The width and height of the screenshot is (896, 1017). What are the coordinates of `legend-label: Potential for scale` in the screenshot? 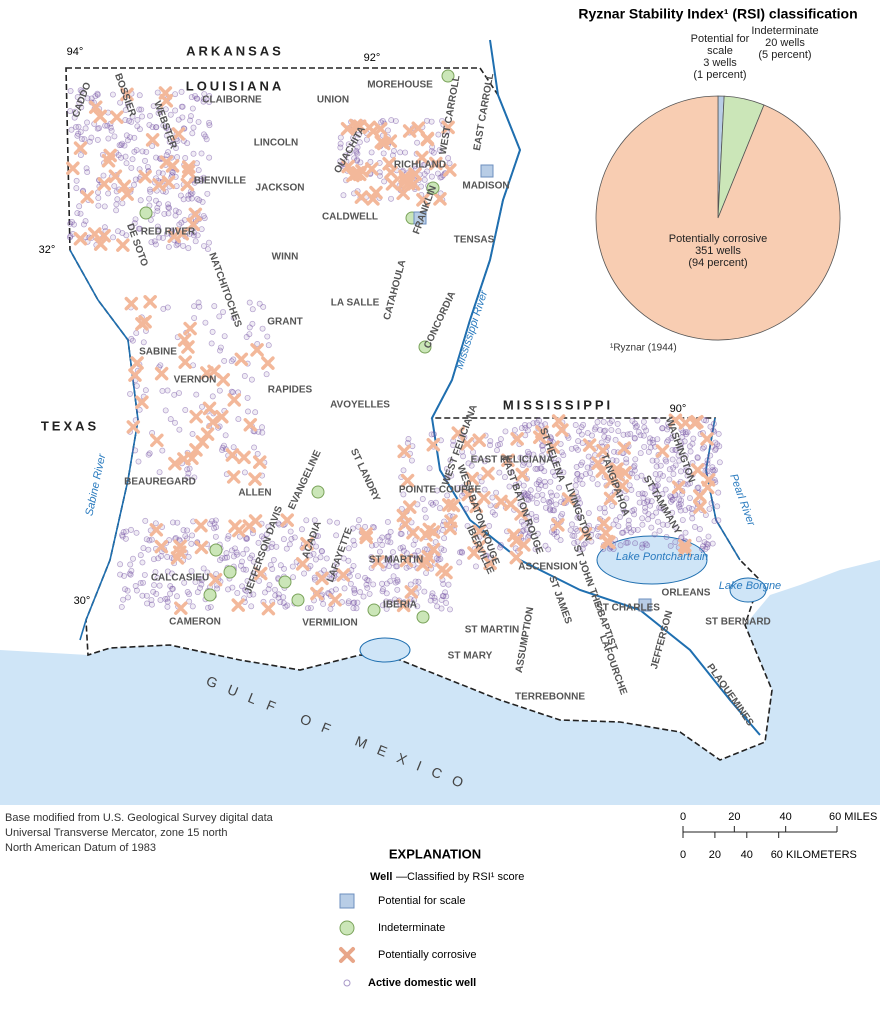 It's located at (421, 901).